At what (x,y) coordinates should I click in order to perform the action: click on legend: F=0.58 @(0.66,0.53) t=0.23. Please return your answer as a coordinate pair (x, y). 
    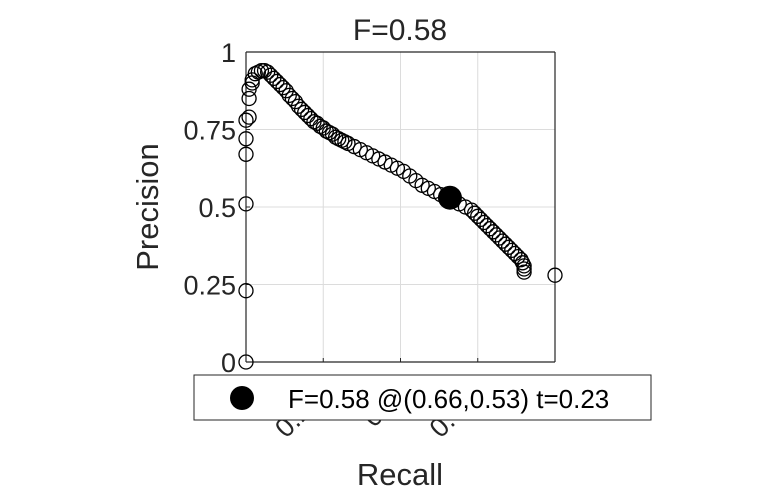
    Looking at the image, I should click on (422, 397).